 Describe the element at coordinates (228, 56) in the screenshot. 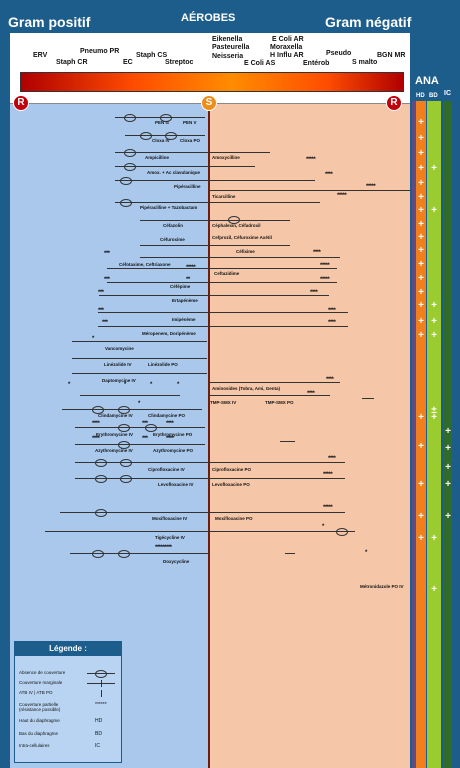

I see `bacteria-label: Neisseria` at that location.